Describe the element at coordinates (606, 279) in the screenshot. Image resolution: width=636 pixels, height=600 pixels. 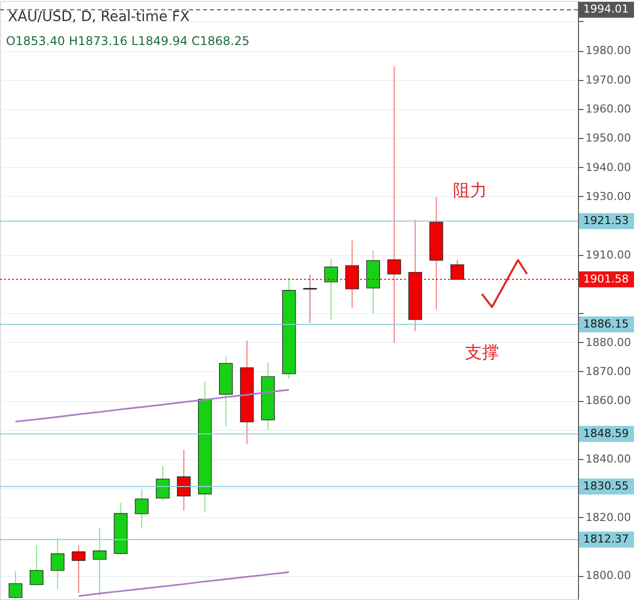
I see `ref-line-label: 1901.58` at that location.